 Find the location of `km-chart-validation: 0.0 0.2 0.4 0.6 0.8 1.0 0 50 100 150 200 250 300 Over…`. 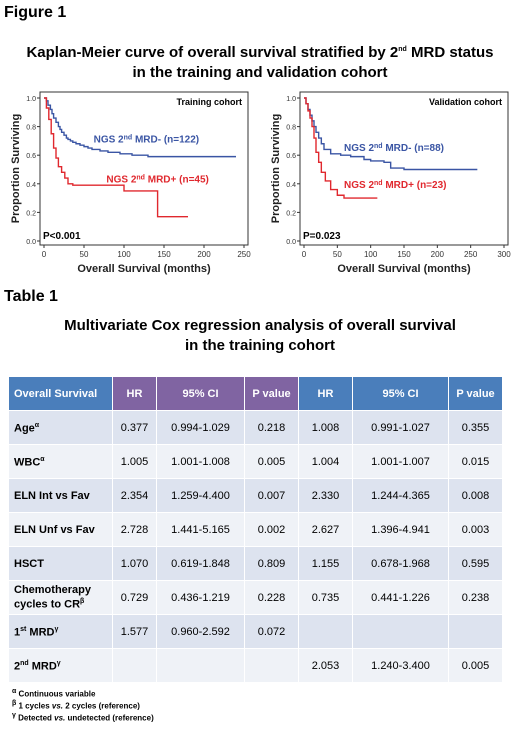

km-chart-validation: 0.0 0.2 0.4 0.6 0.8 1.0 0 50 100 150 200 250 300 Over… is located at coordinates (390, 183).